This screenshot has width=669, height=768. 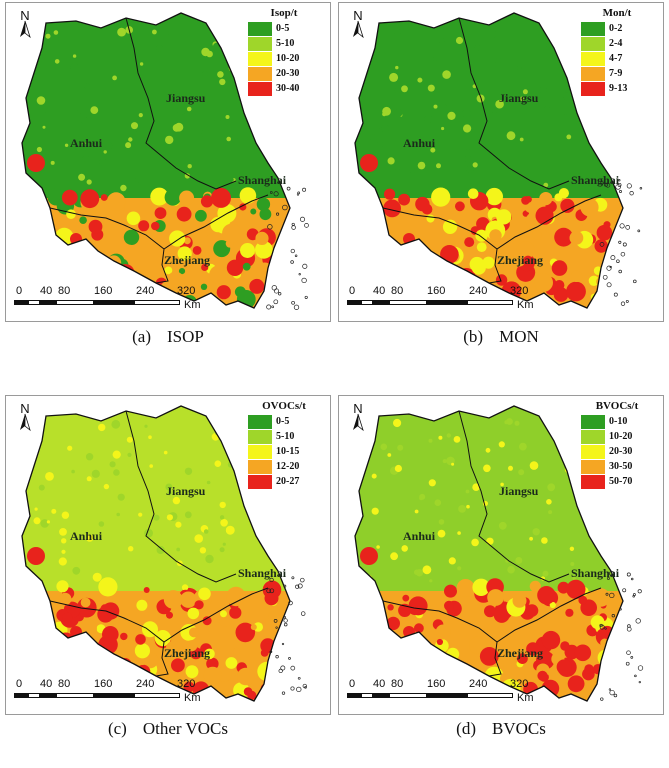 What do you see at coordinates (168, 729) in the screenshot?
I see `panel-caption-c: (c) Other VOCs` at bounding box center [168, 729].